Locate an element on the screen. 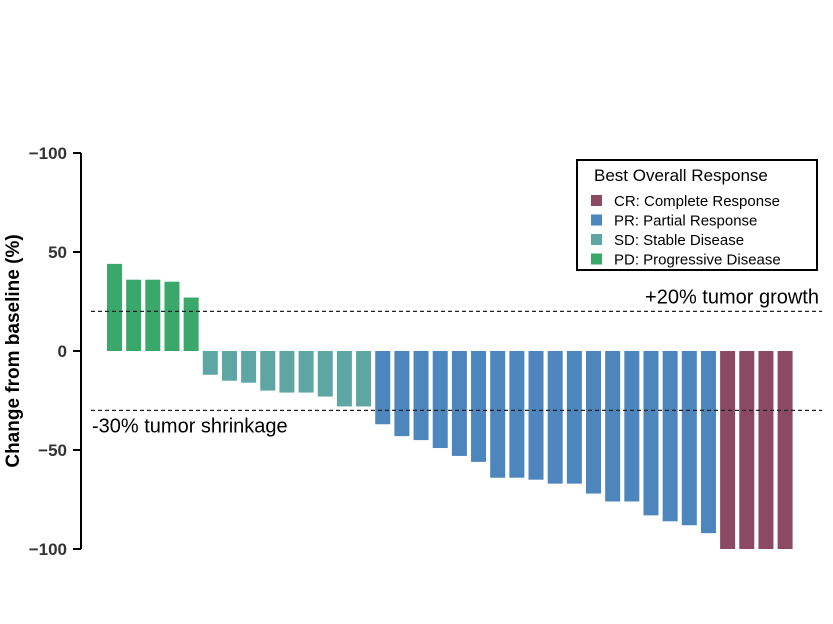 The height and width of the screenshot is (624, 833). legend-label-cr: CR: Complete Response is located at coordinates (697, 201).